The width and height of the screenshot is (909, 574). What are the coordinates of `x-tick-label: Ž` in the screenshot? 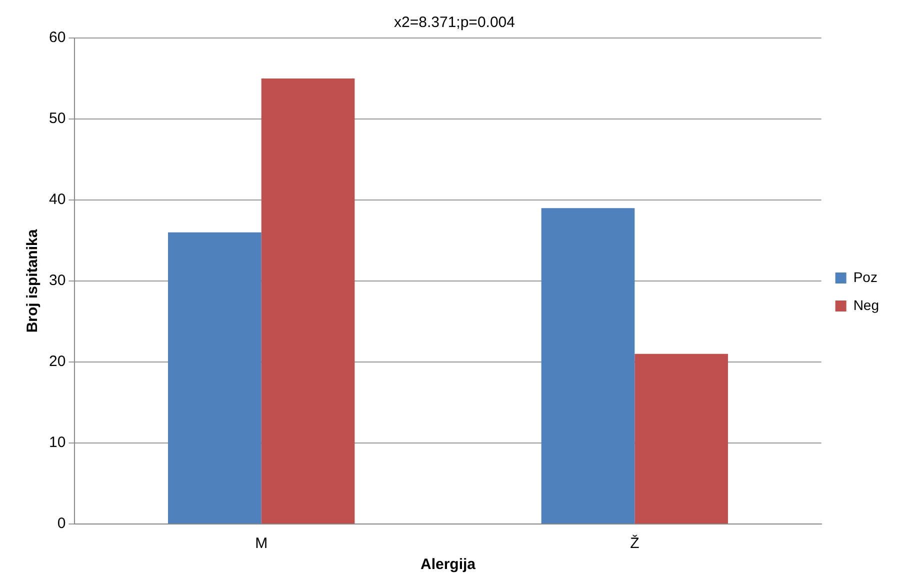 It's located at (635, 543).